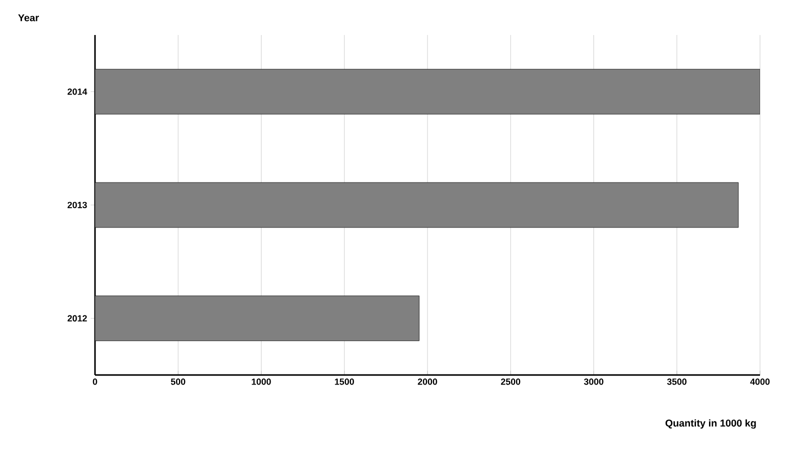  What do you see at coordinates (711, 424) in the screenshot?
I see `x-axis-title: Quantity in 1000 kg` at bounding box center [711, 424].